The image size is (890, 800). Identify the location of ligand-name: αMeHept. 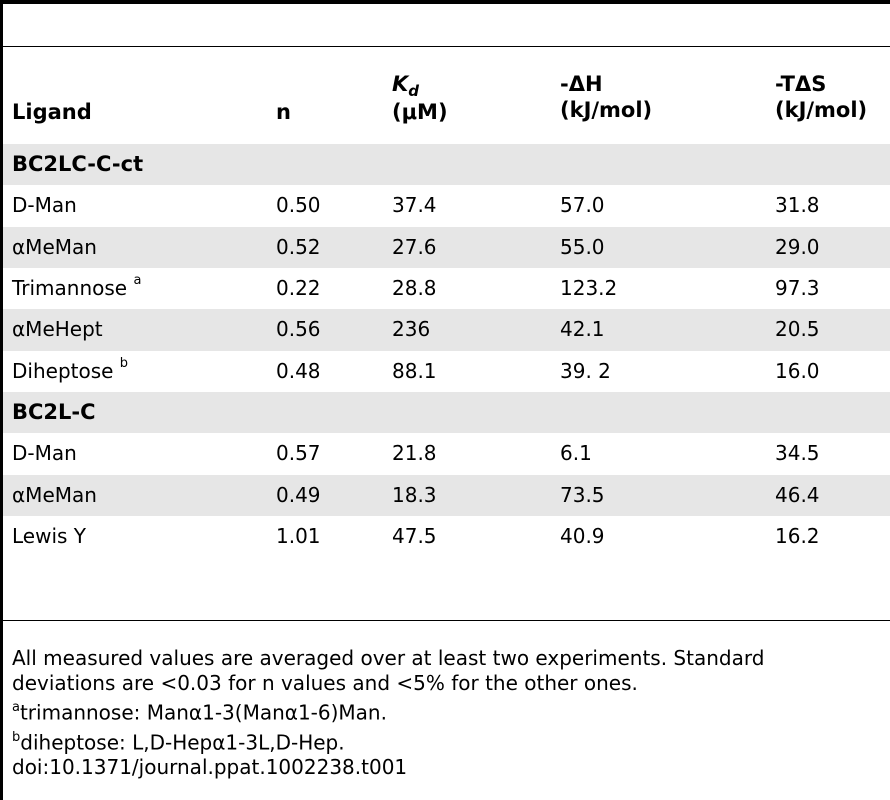
(57, 329).